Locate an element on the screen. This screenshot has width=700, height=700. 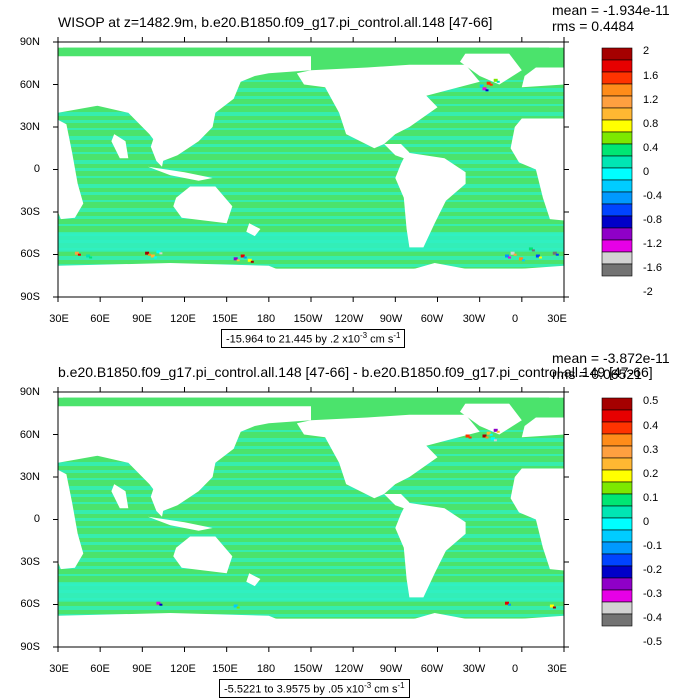
colorbar-label: 1.2 is located at coordinates (651, 100).